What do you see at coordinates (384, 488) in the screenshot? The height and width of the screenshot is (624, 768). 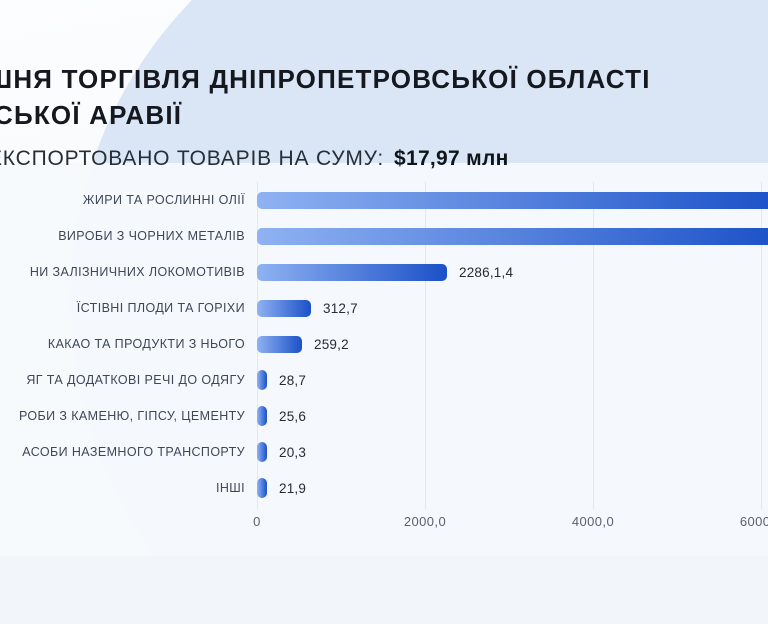 I see `chart-row: ІНШІ 21,9` at bounding box center [384, 488].